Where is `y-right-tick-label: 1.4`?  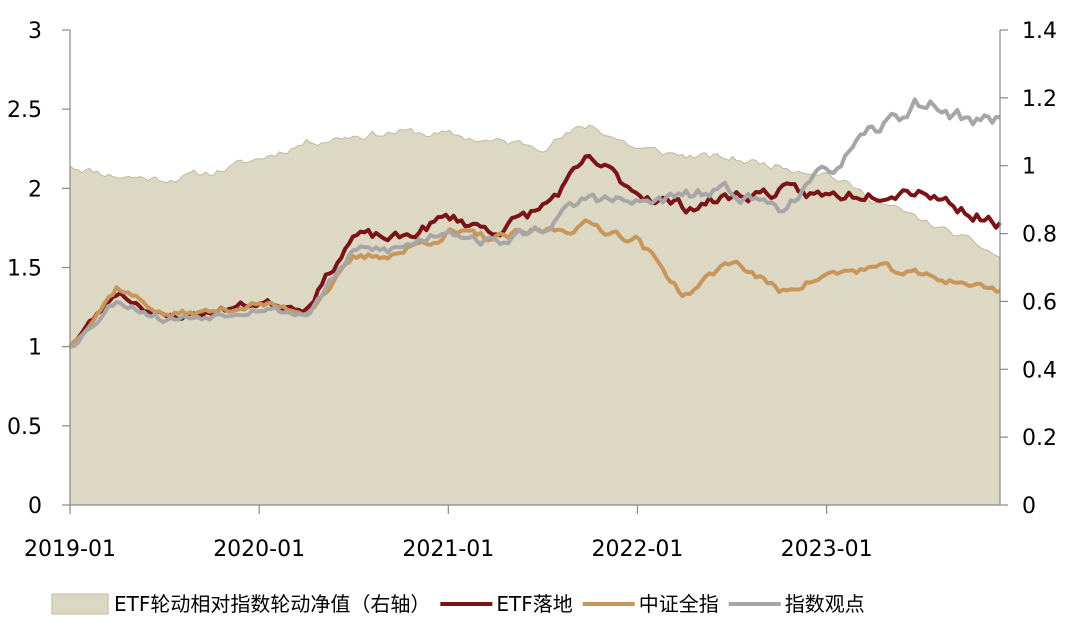 y-right-tick-label: 1.4 is located at coordinates (1039, 31).